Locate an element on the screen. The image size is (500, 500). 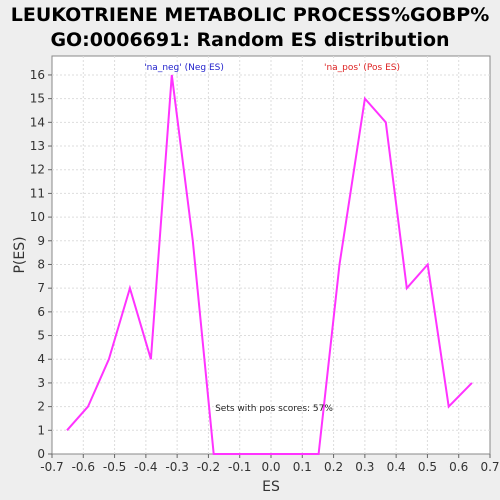
y-tick-label: 9 is located at coordinates (41, 241).